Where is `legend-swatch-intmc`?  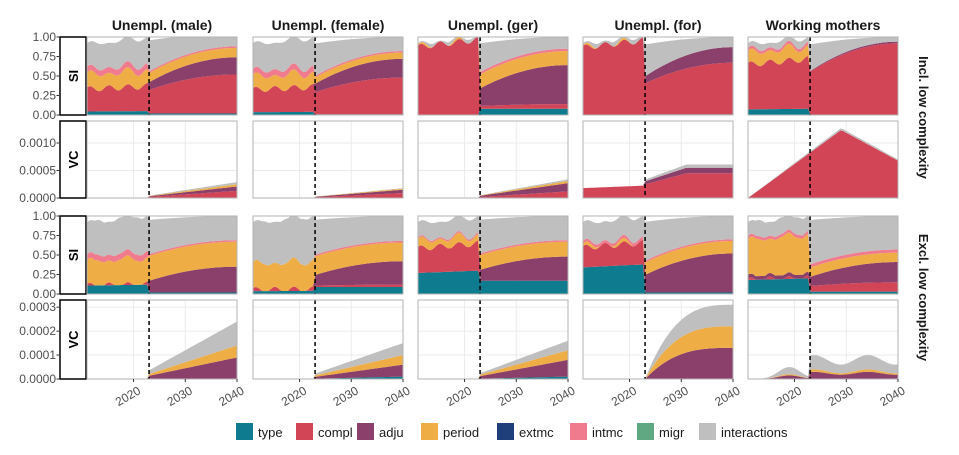 legend-swatch-intmc is located at coordinates (578, 431).